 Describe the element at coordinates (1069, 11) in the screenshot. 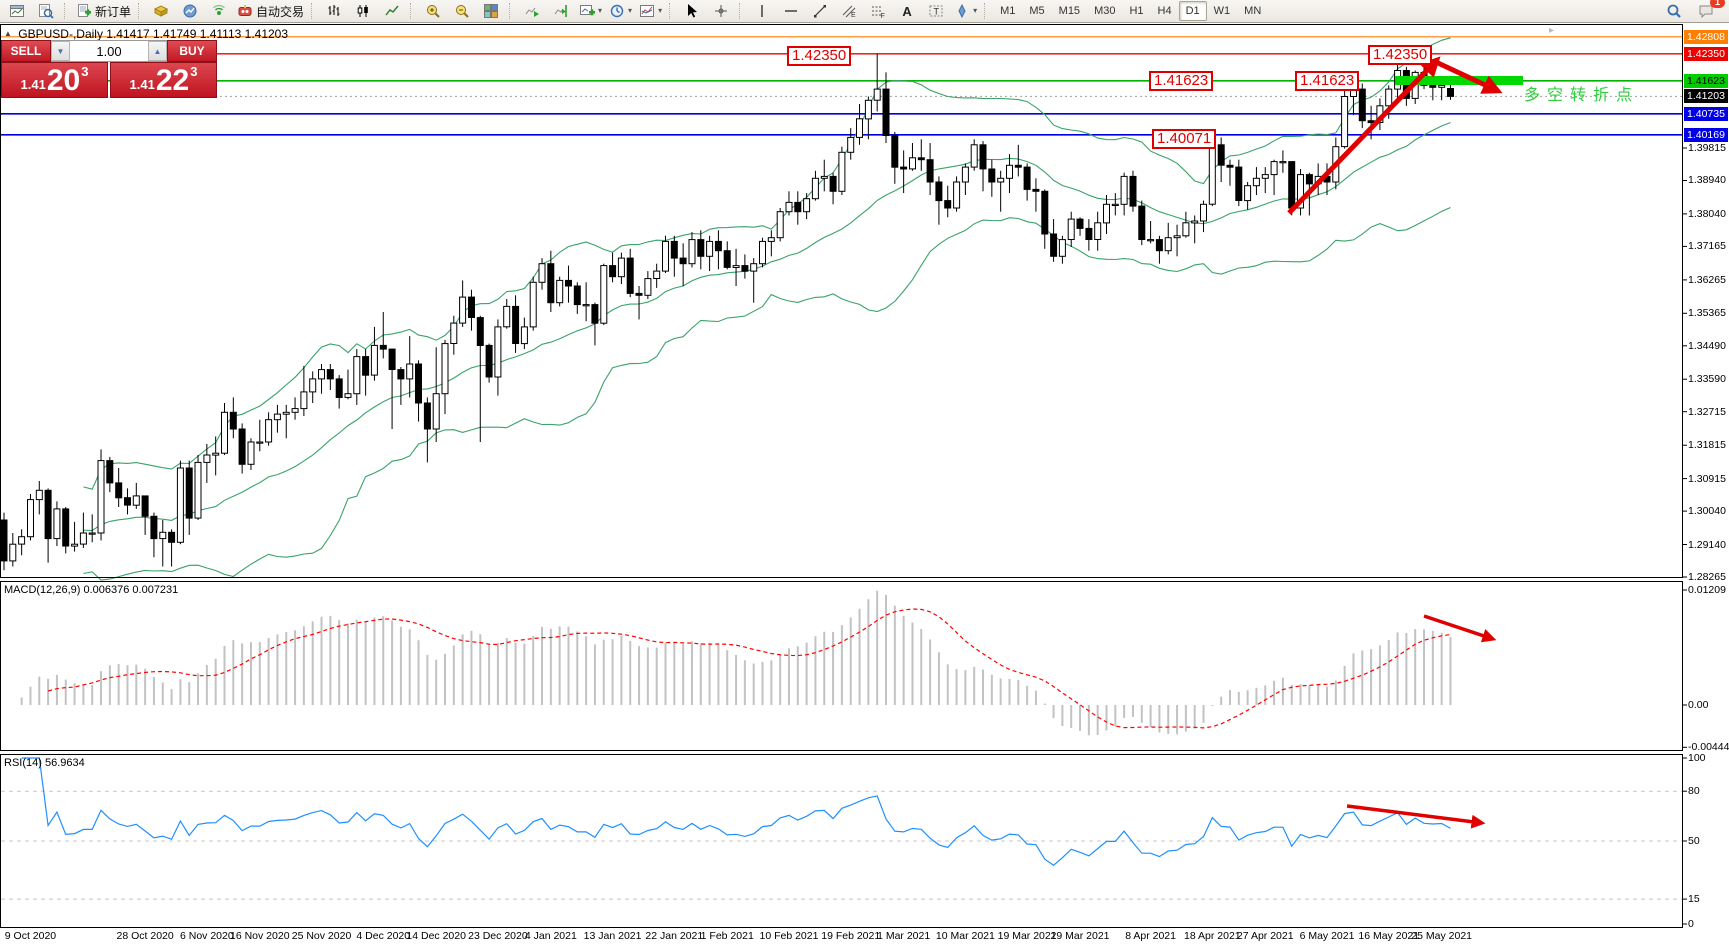

I see `timeframe-button-M15: M15` at that location.